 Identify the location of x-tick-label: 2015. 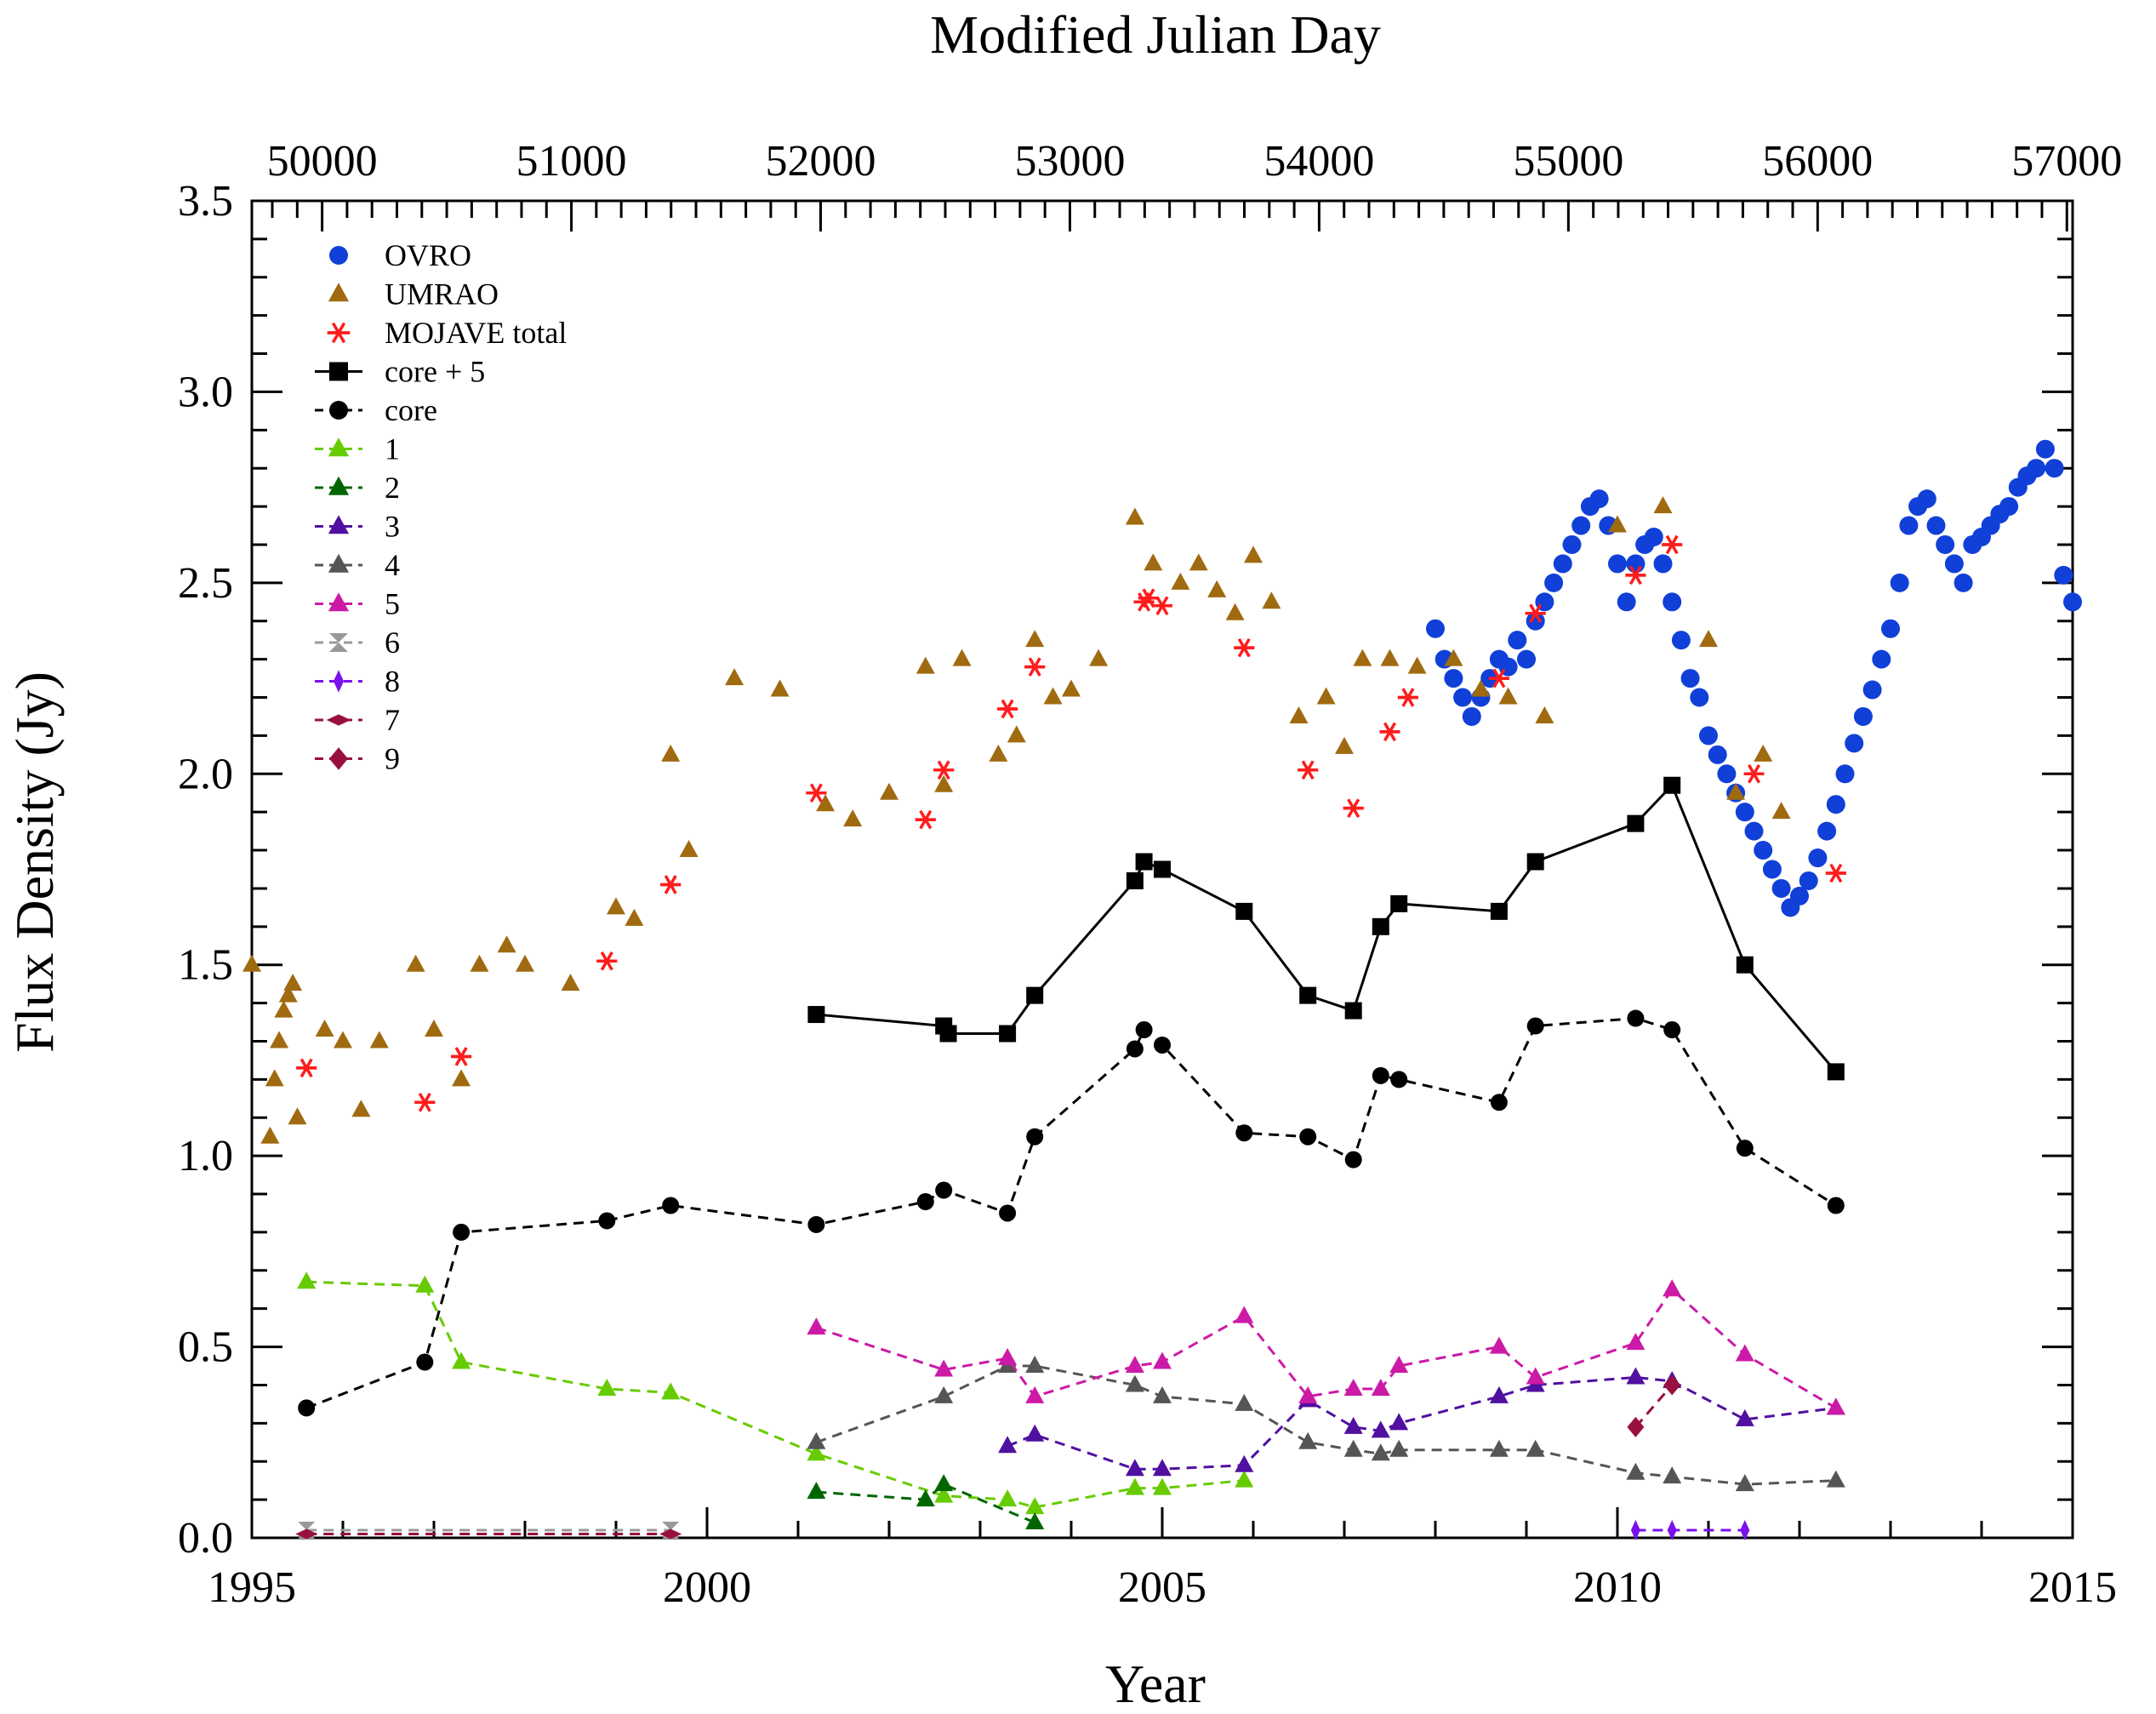
(2072, 1587).